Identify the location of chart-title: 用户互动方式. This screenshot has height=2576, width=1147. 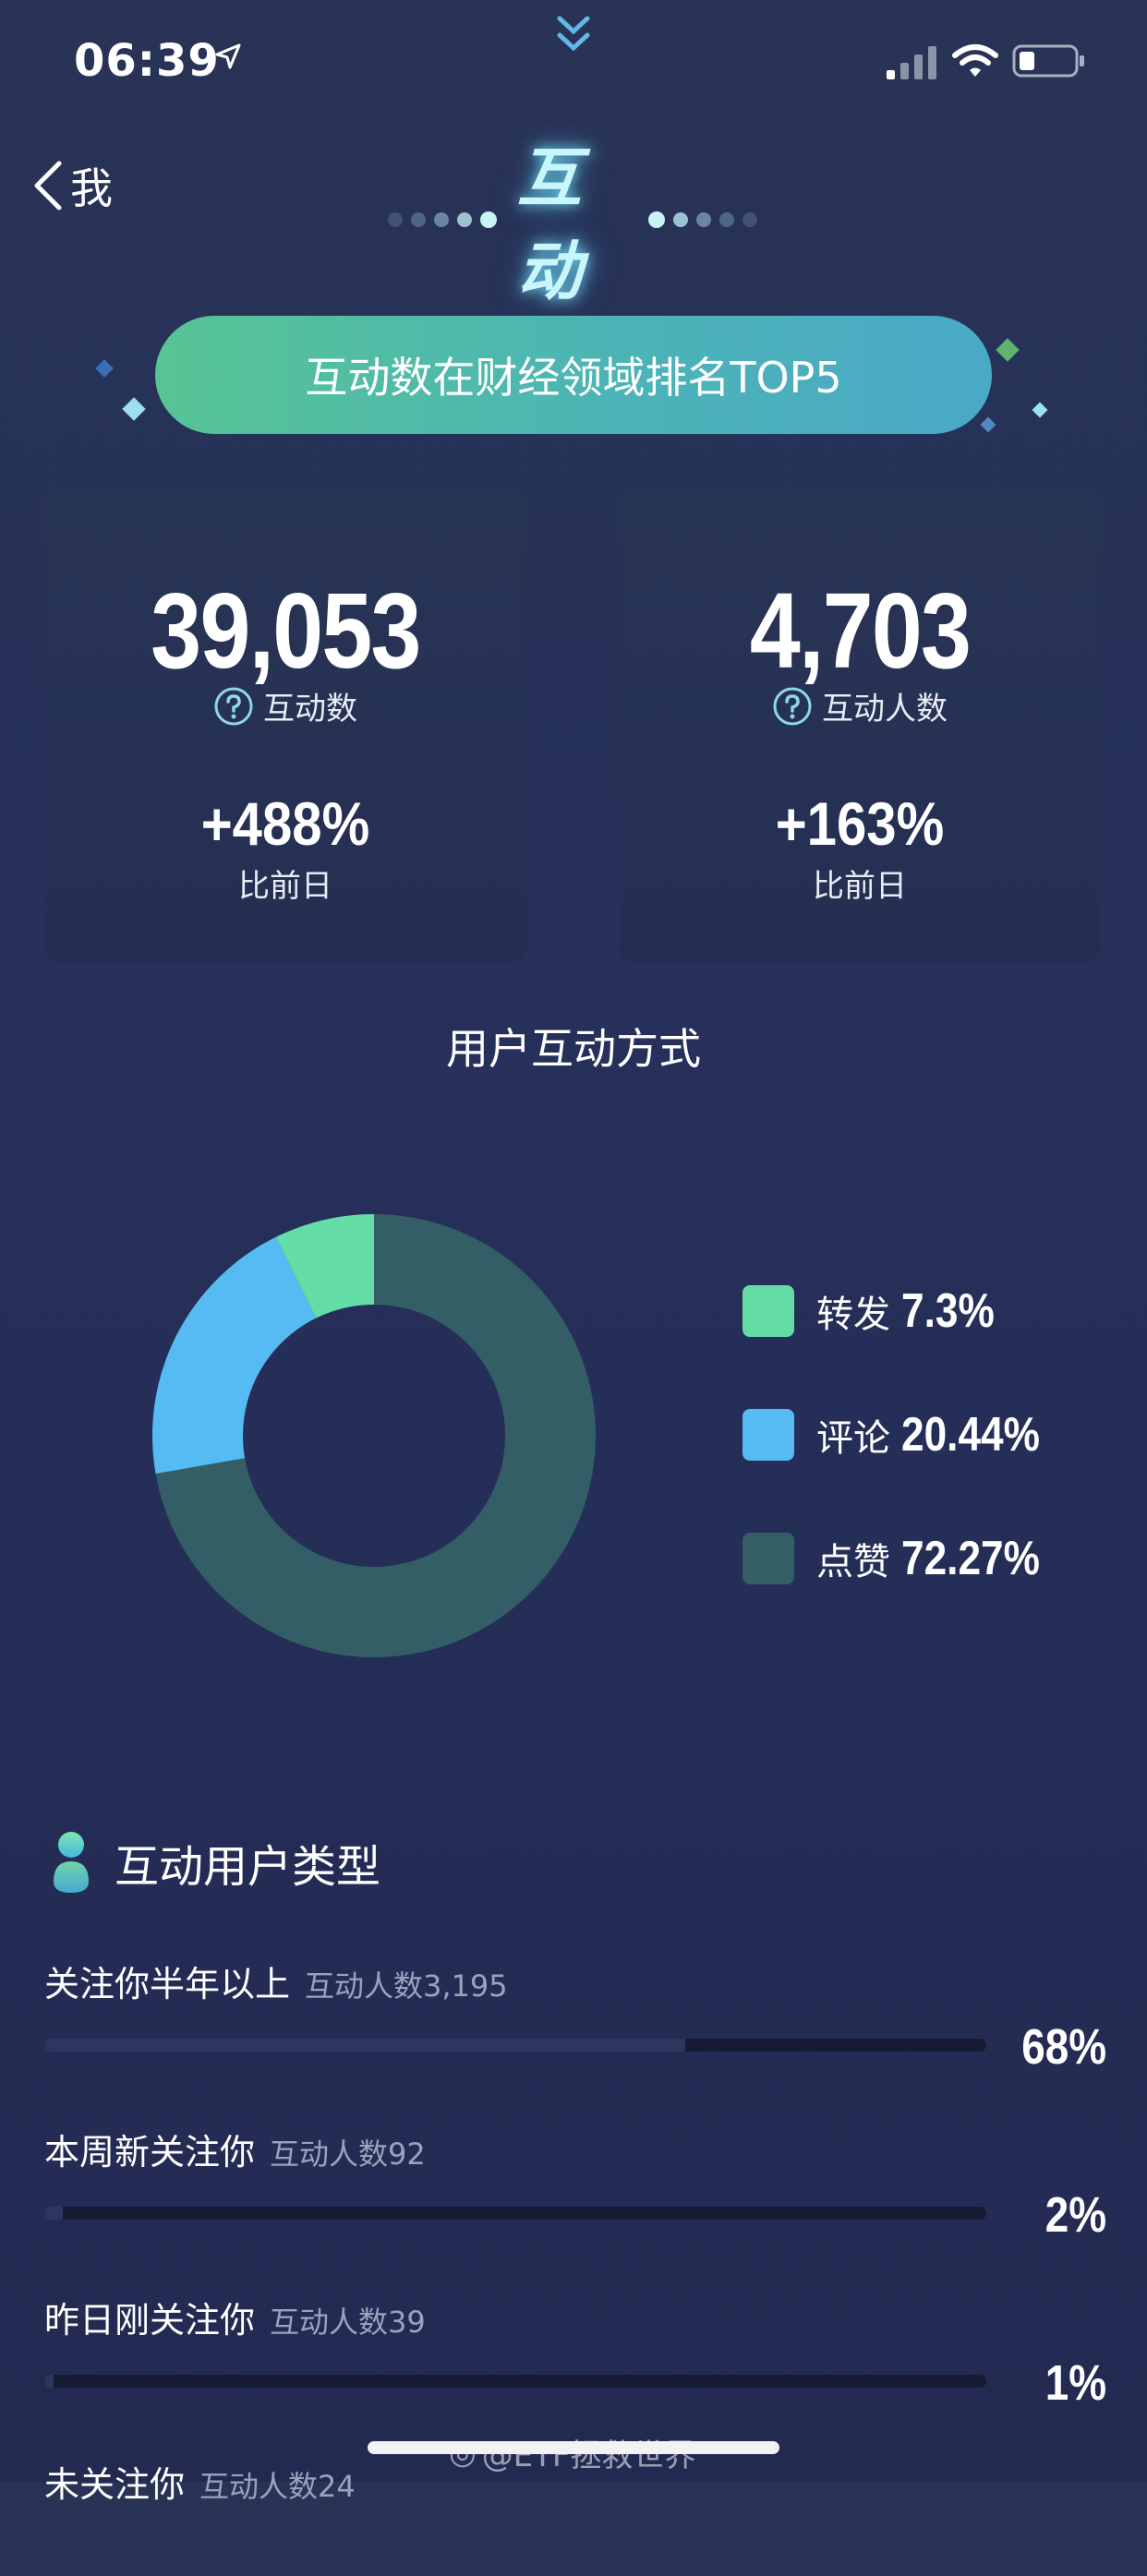
(573, 1049).